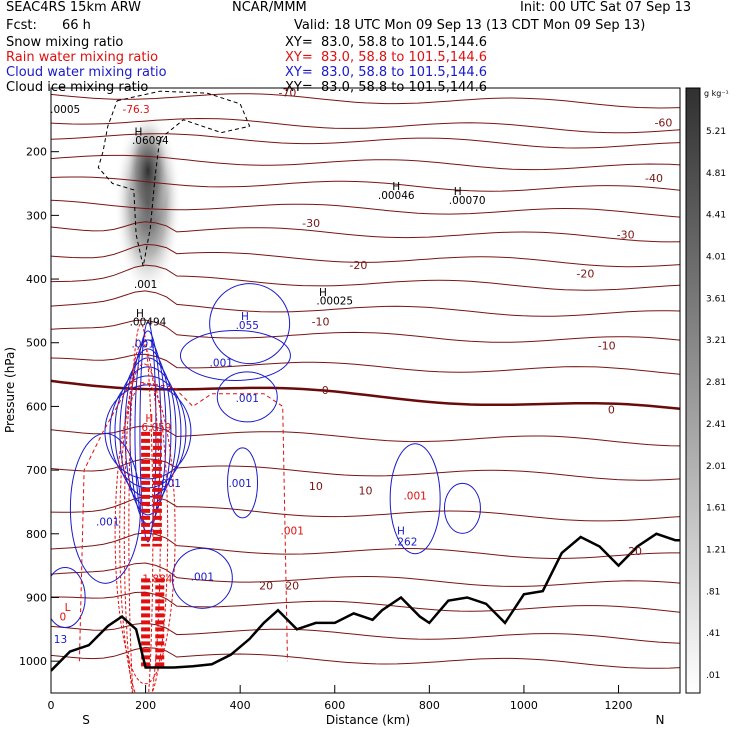 The height and width of the screenshot is (740, 740). I want to click on contour-value-label: .0005, so click(65, 110).